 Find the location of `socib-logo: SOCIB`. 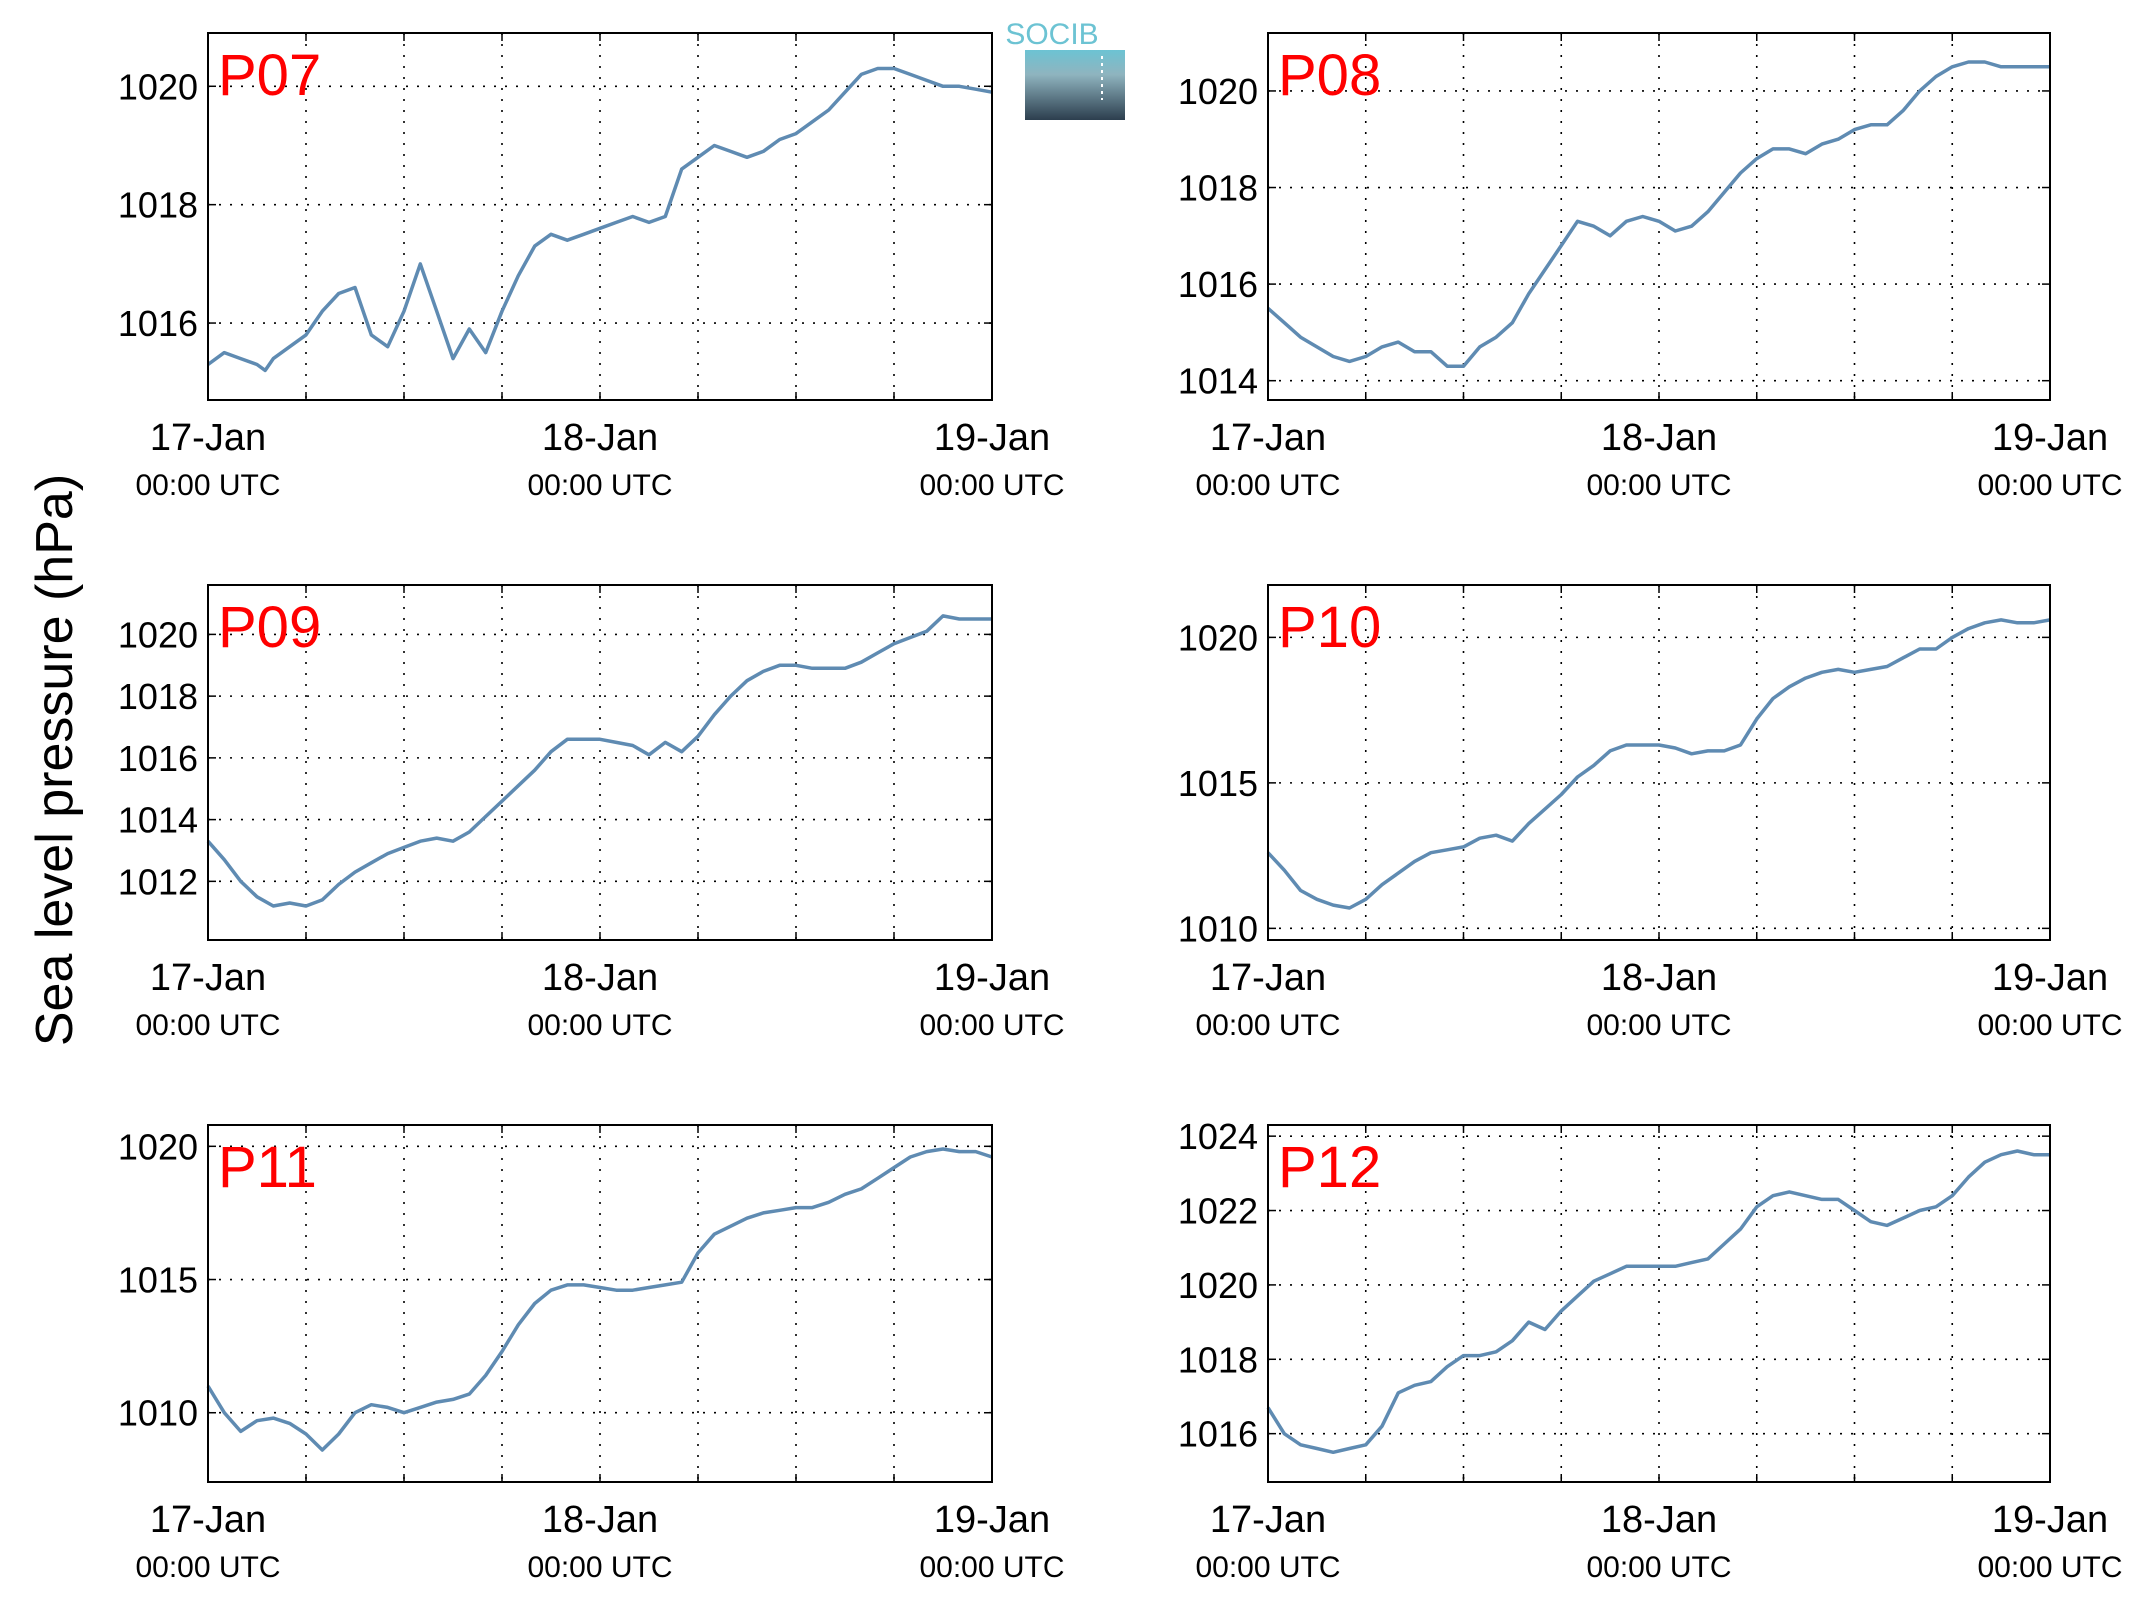

socib-logo: SOCIB is located at coordinates (1065, 69).